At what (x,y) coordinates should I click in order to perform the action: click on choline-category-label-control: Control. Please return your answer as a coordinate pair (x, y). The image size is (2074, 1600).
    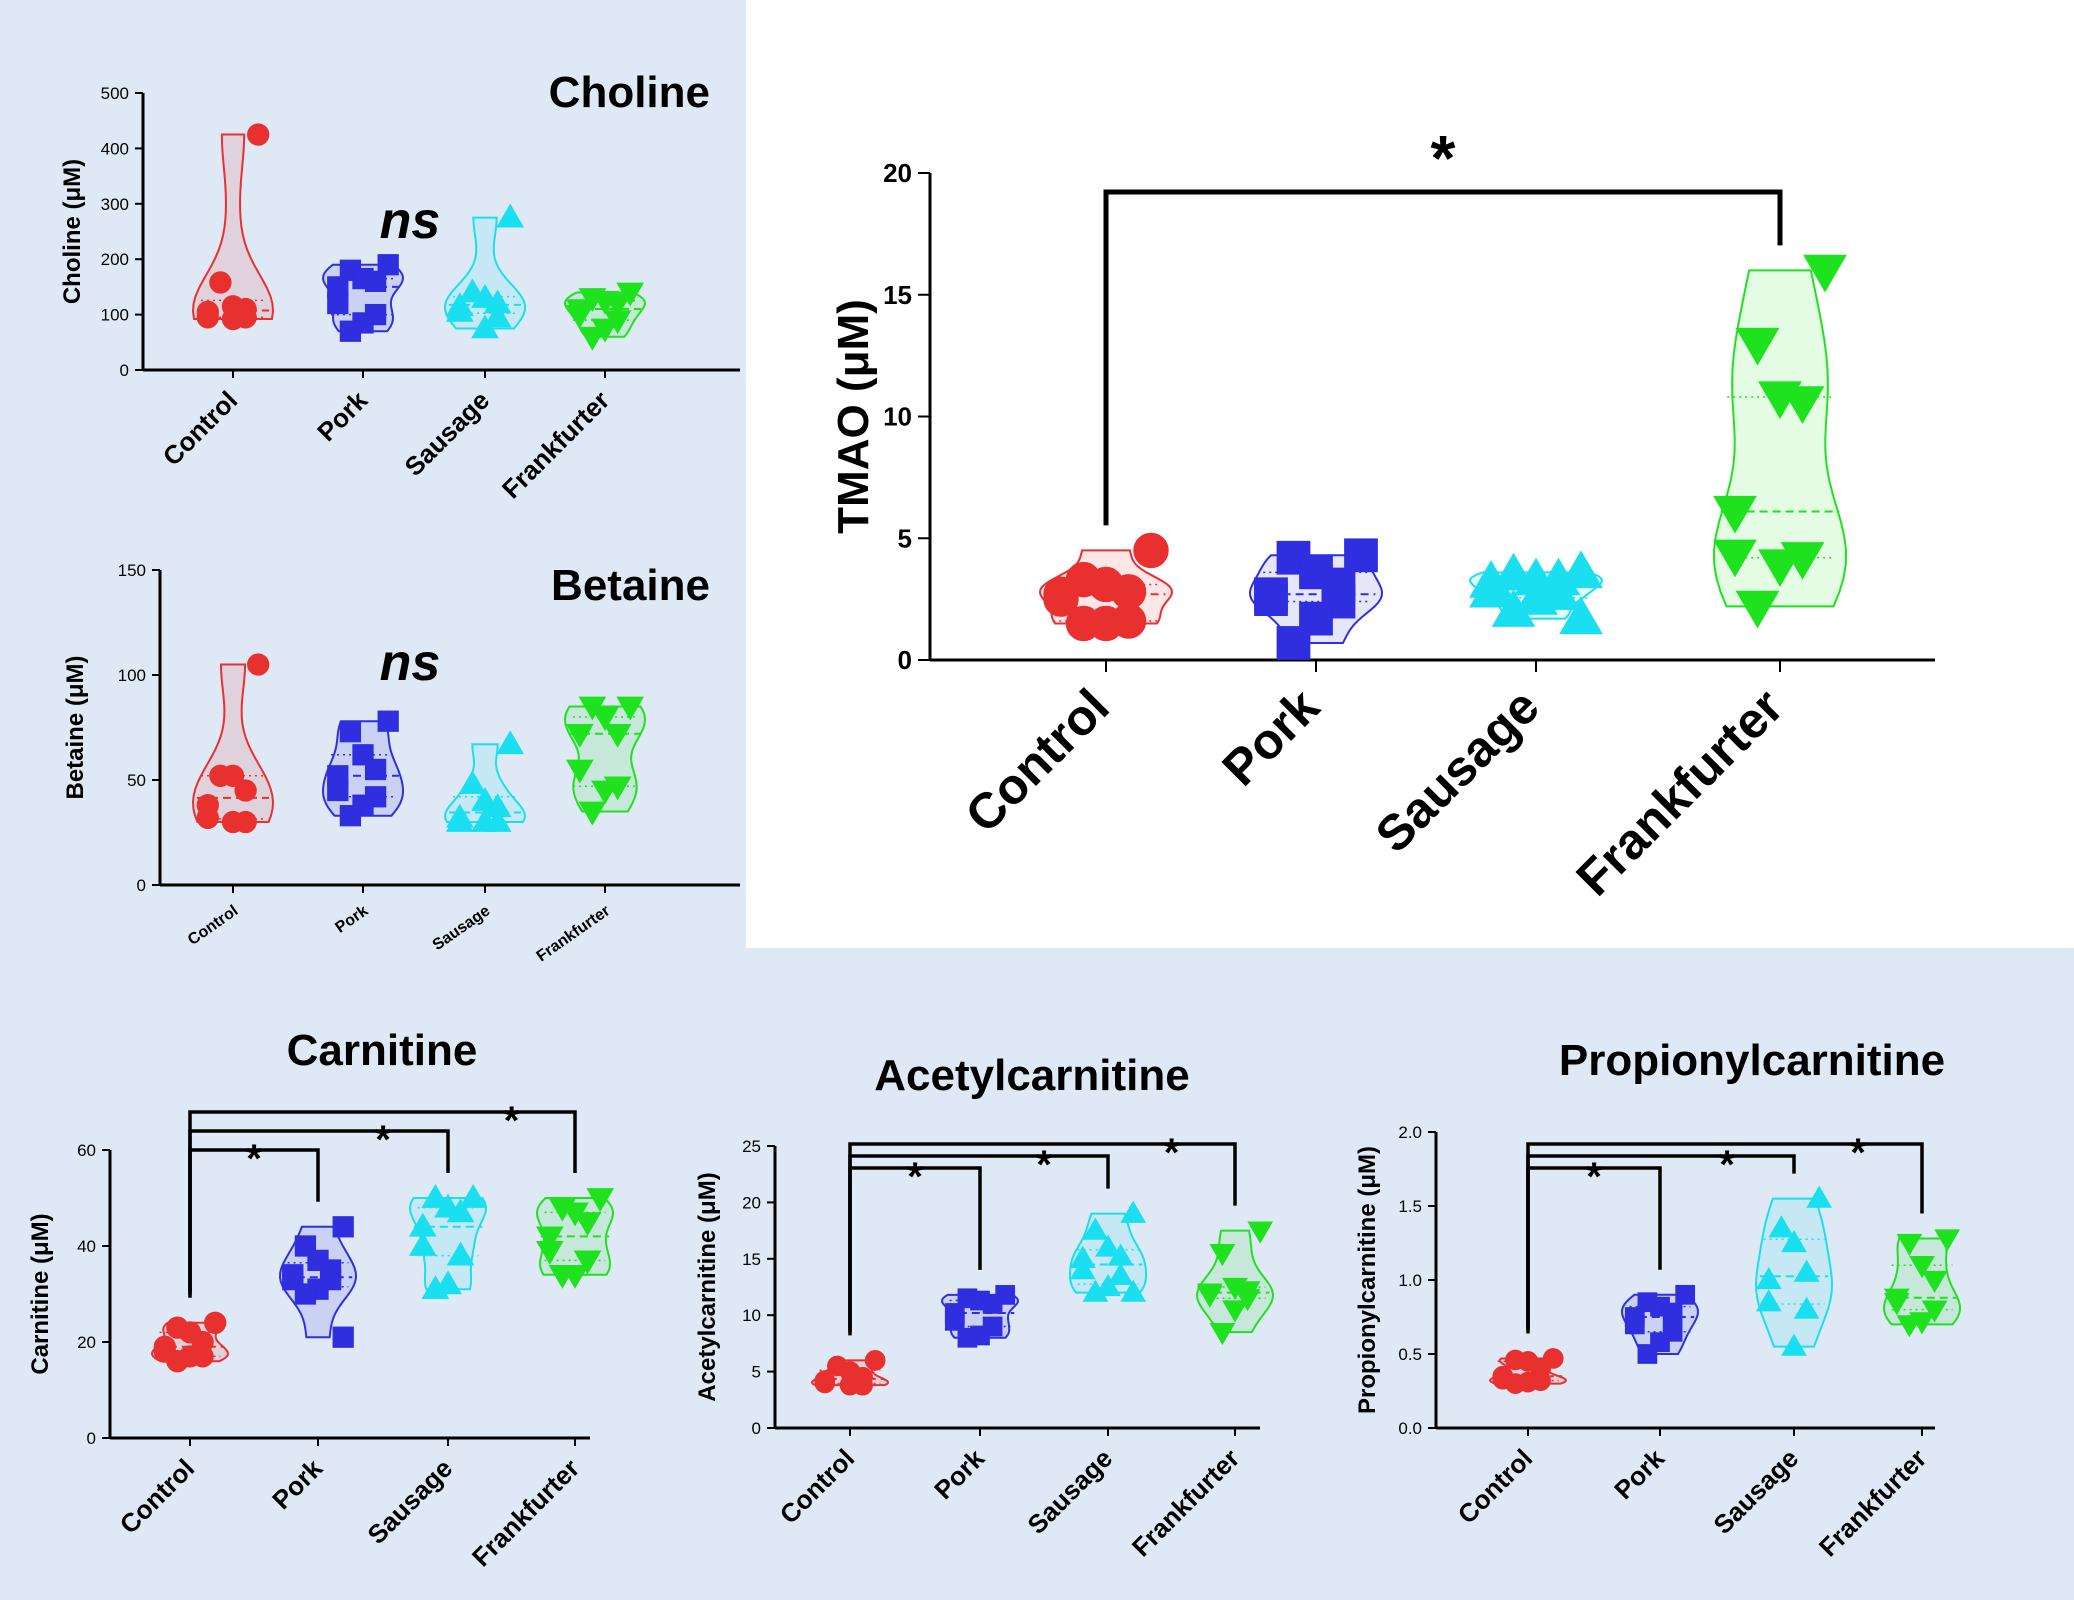
    Looking at the image, I should click on (200, 428).